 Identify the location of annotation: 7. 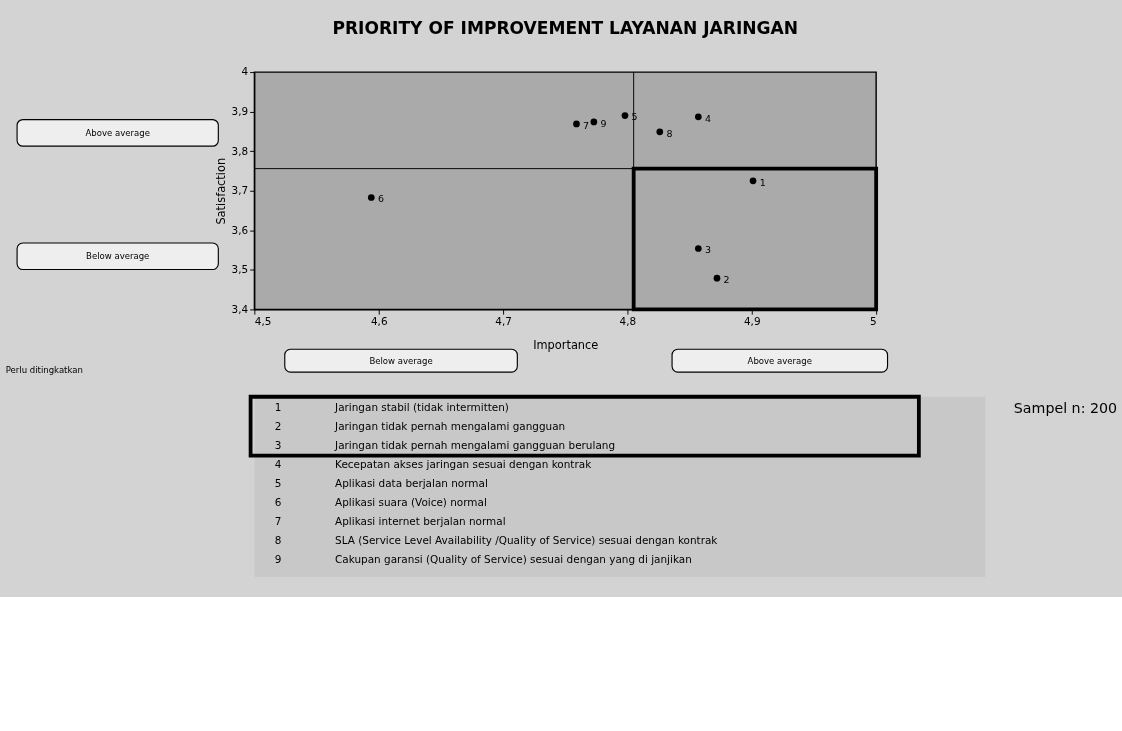
(586, 125).